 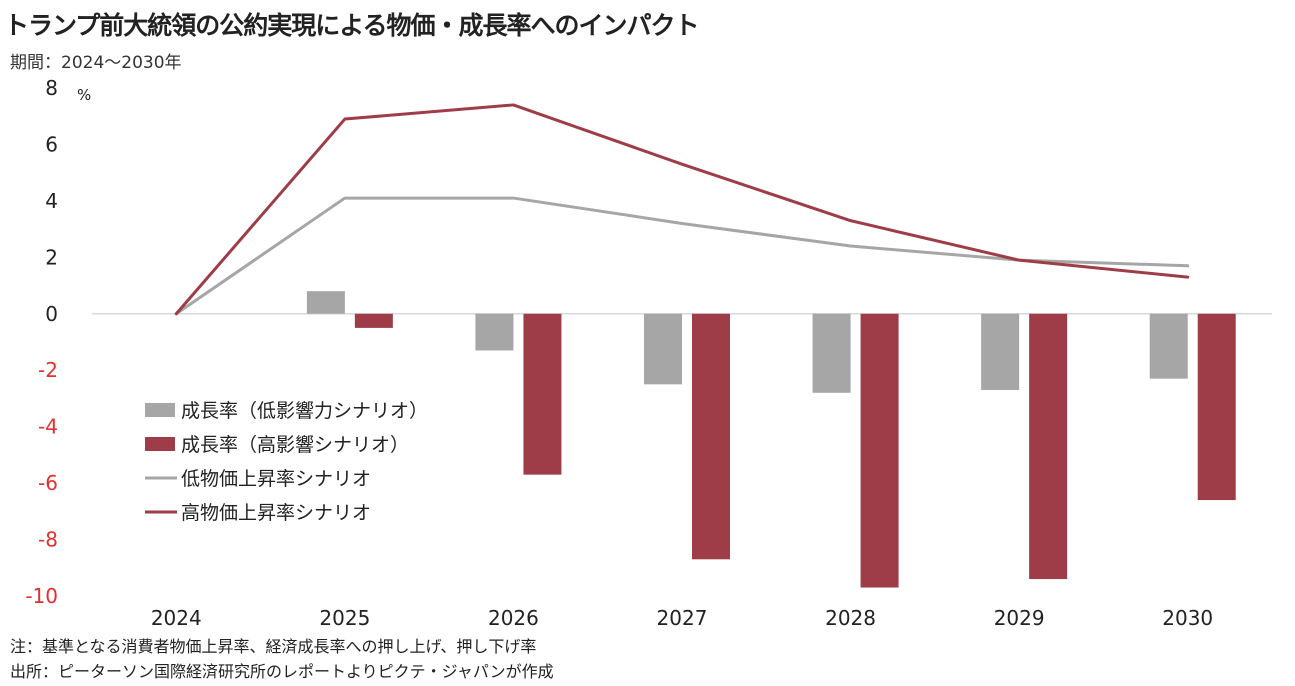 What do you see at coordinates (513, 618) in the screenshot?
I see `x-tick-label: 2026` at bounding box center [513, 618].